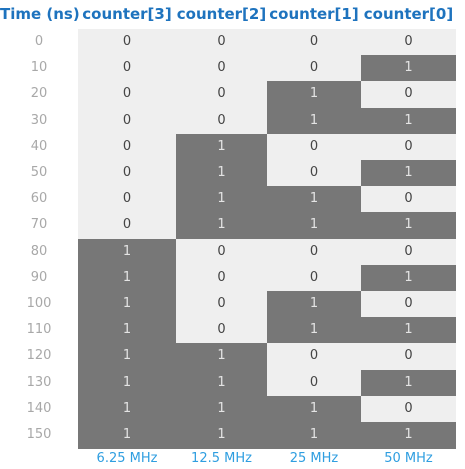  I want to click on time-value: 30, so click(39, 120).